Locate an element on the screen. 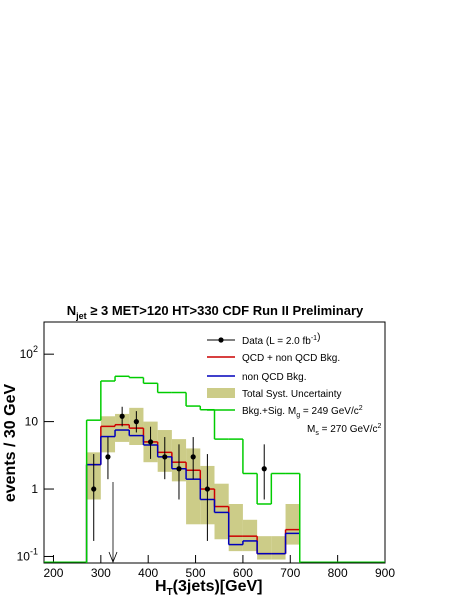  legend-label: QCD + non QCD Bkg. is located at coordinates (291, 358).